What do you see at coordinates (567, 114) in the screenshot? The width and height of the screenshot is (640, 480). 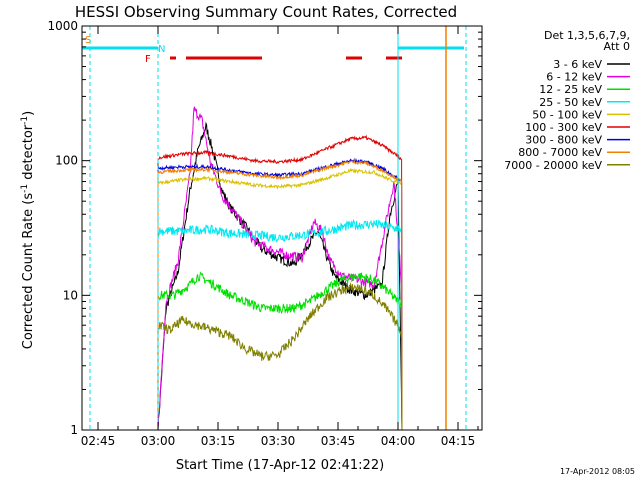 I see `legend-label: 50 - 100 keV` at bounding box center [567, 114].